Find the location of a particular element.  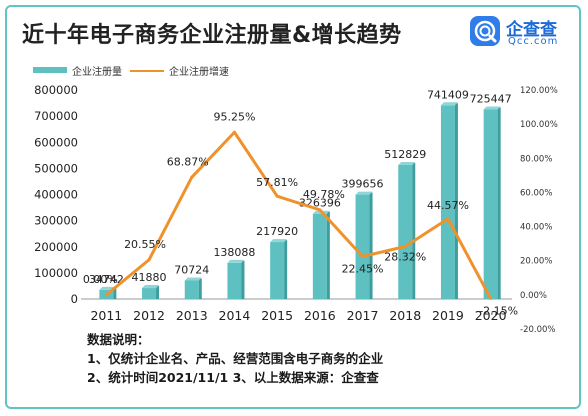

x-tick-label: 2020 is located at coordinates (491, 315).